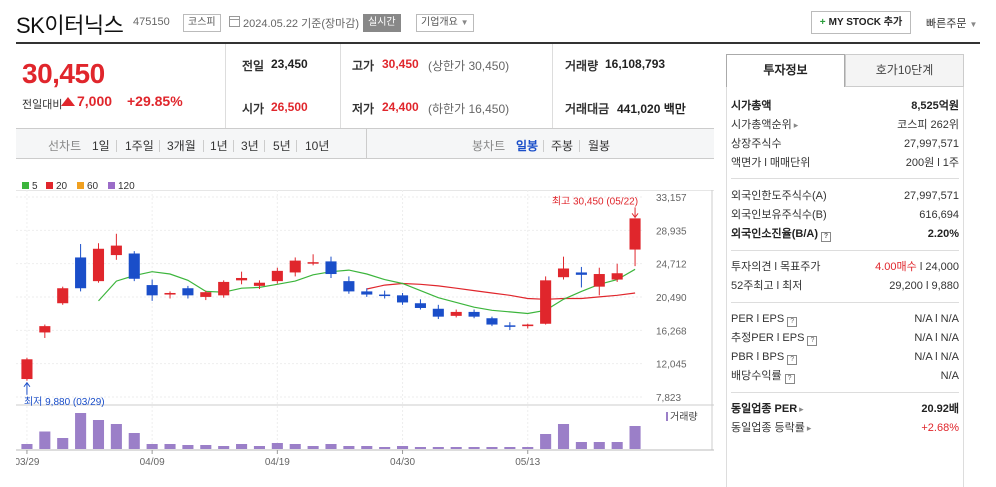  What do you see at coordinates (671, 265) in the screenshot?
I see `y-tick-label: 24,712` at bounding box center [671, 265].